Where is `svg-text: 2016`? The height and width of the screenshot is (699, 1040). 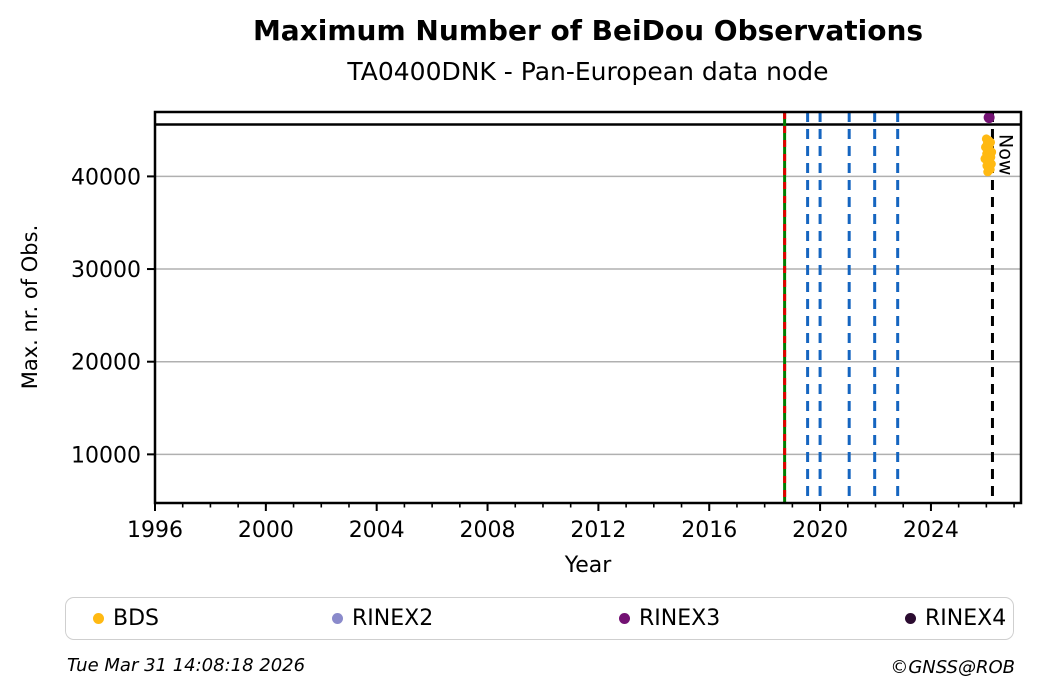
svg-text: 2016 is located at coordinates (709, 530).